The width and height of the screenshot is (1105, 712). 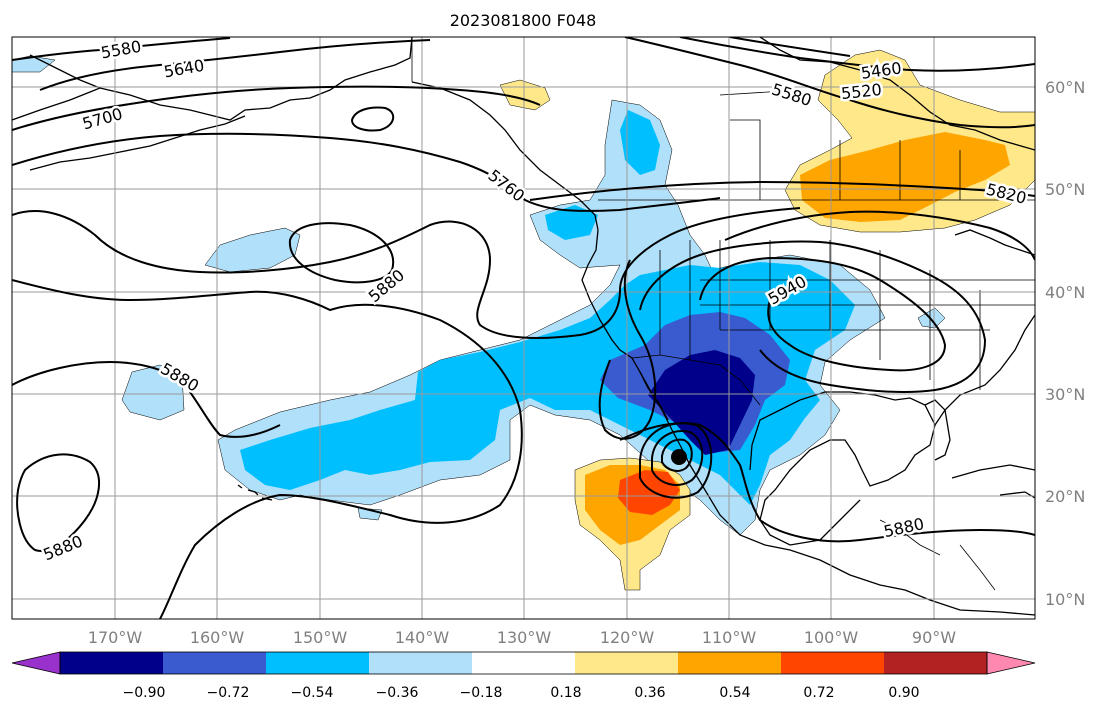 I want to click on storm-center-marker, so click(x=679, y=457).